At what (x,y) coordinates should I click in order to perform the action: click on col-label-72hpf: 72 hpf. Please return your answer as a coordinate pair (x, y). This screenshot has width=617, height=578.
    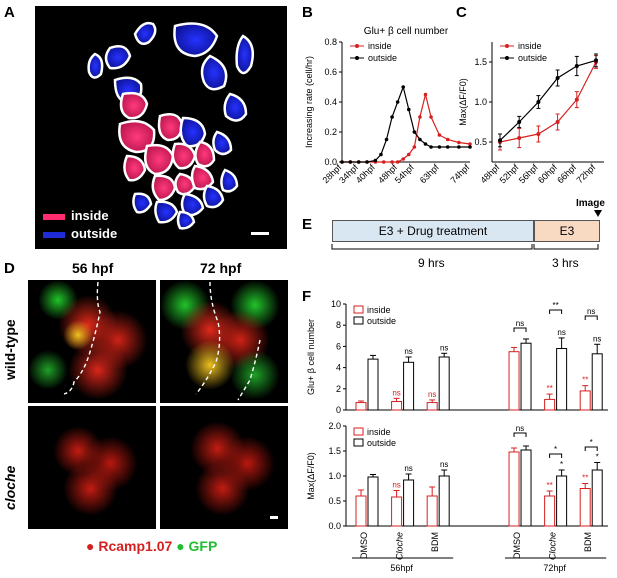
    Looking at the image, I should click on (221, 268).